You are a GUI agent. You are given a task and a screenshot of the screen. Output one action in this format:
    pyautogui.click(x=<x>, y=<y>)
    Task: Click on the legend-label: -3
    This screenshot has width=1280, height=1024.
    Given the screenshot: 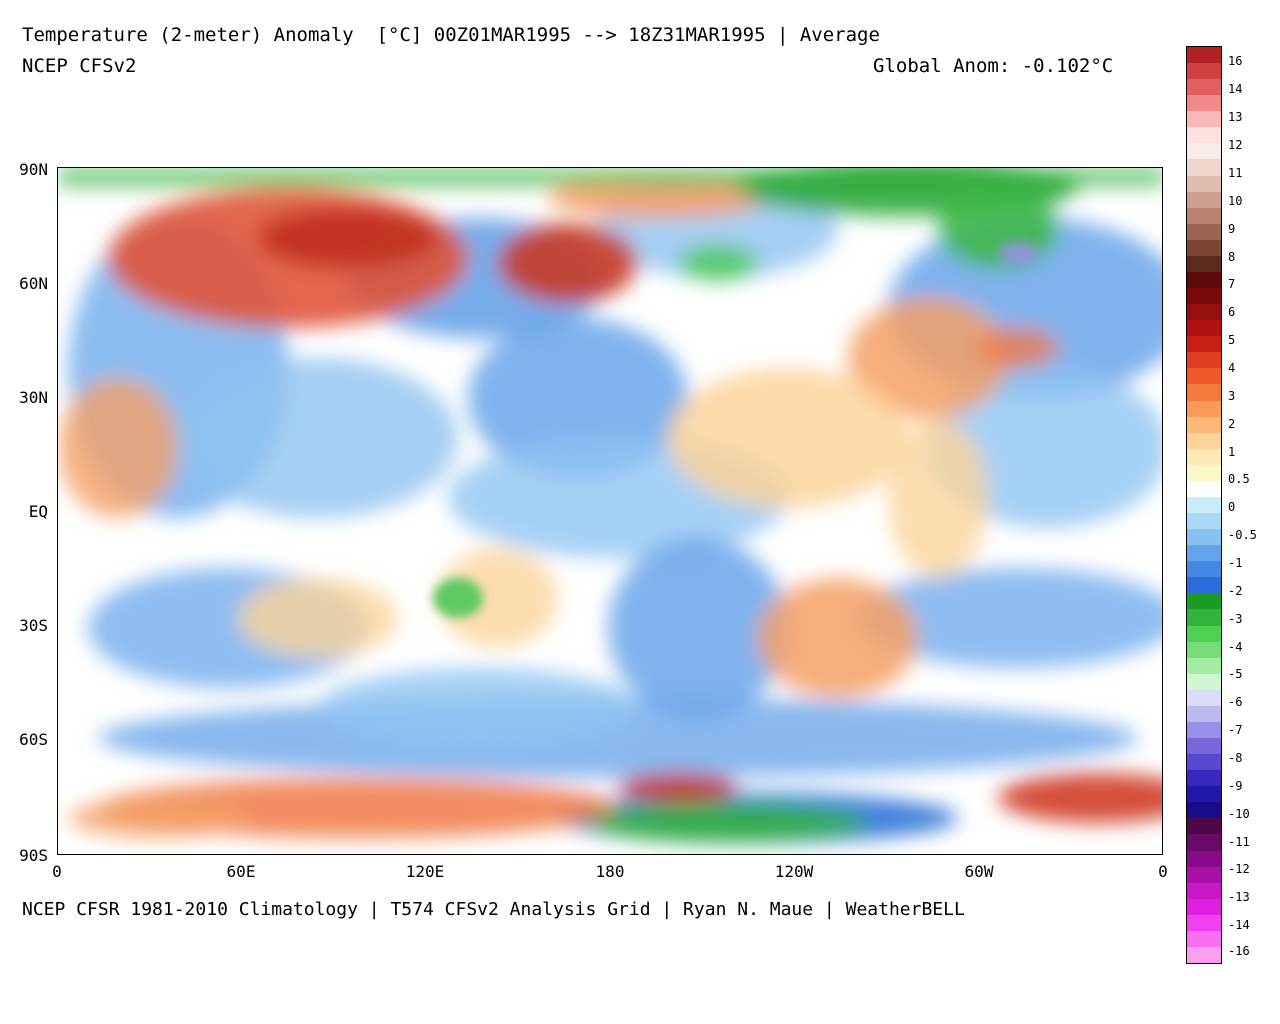 What is the action you would take?
    pyautogui.click(x=1235, y=619)
    